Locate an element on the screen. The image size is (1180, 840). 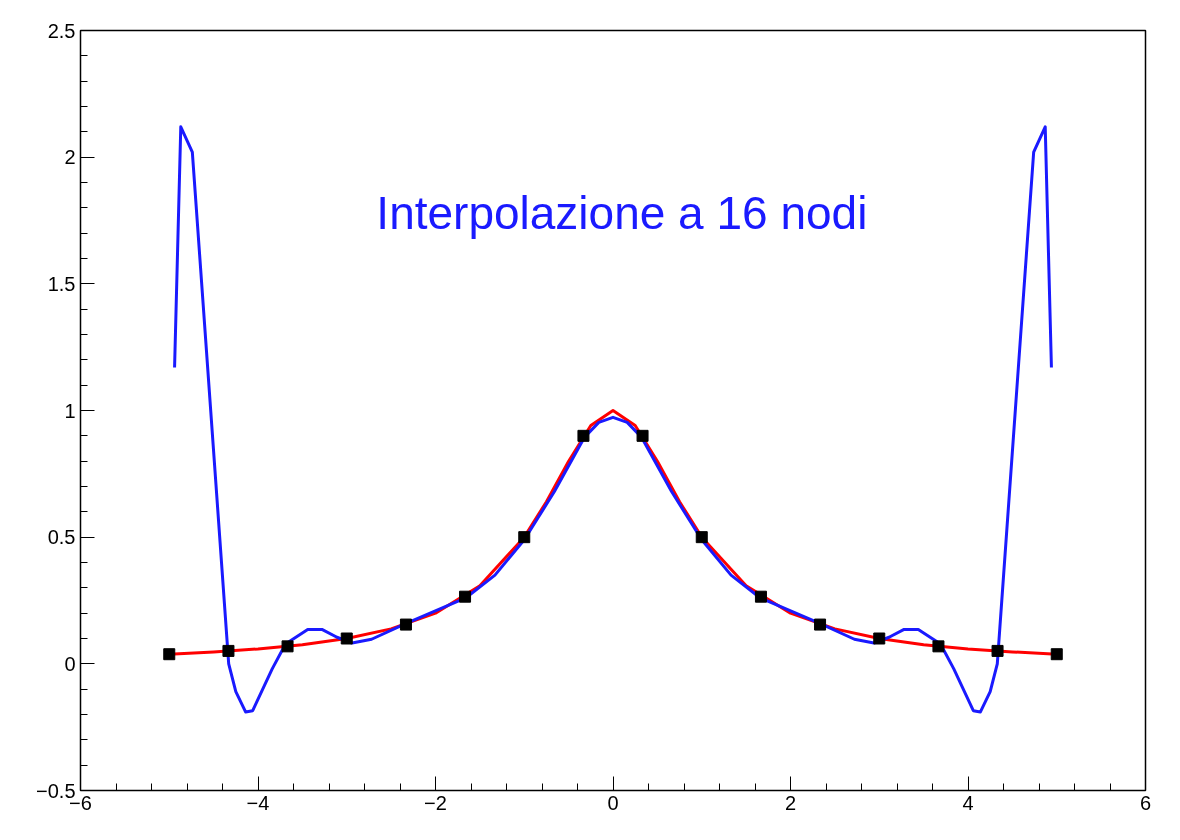
x-tick-label: 6 is located at coordinates (1145, 802).